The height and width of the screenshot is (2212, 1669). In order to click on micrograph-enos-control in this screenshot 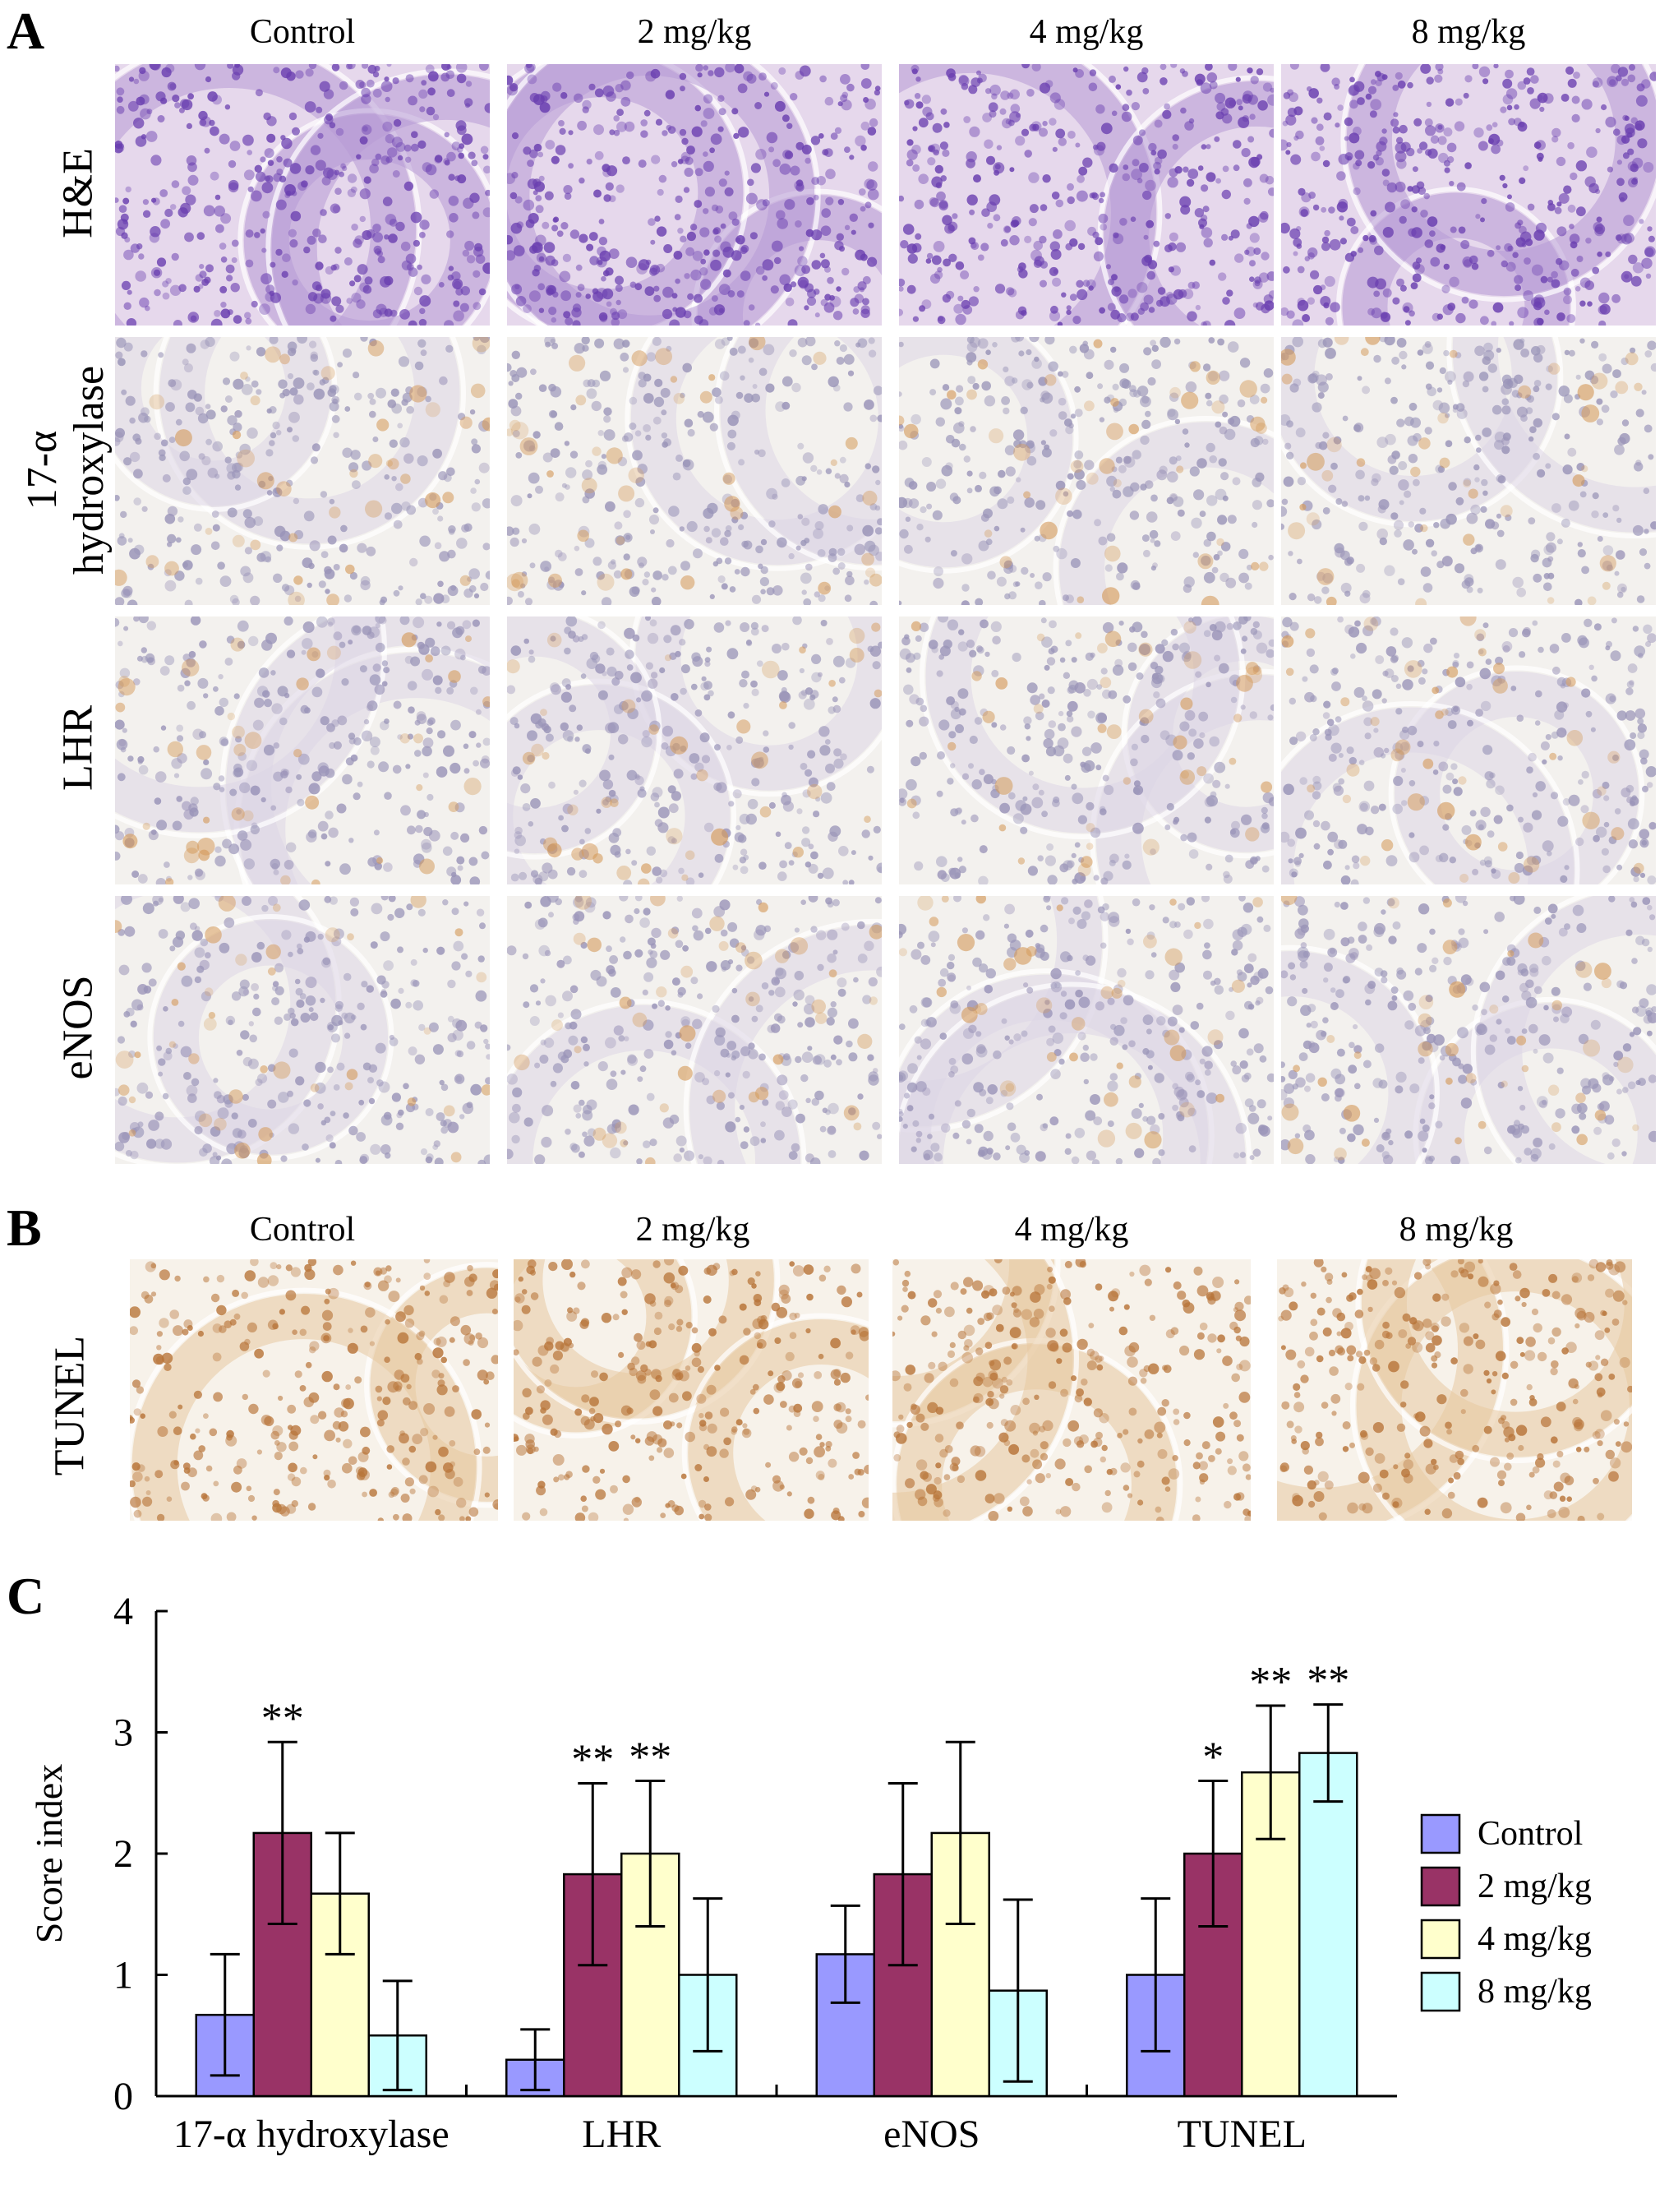, I will do `click(302, 1030)`.